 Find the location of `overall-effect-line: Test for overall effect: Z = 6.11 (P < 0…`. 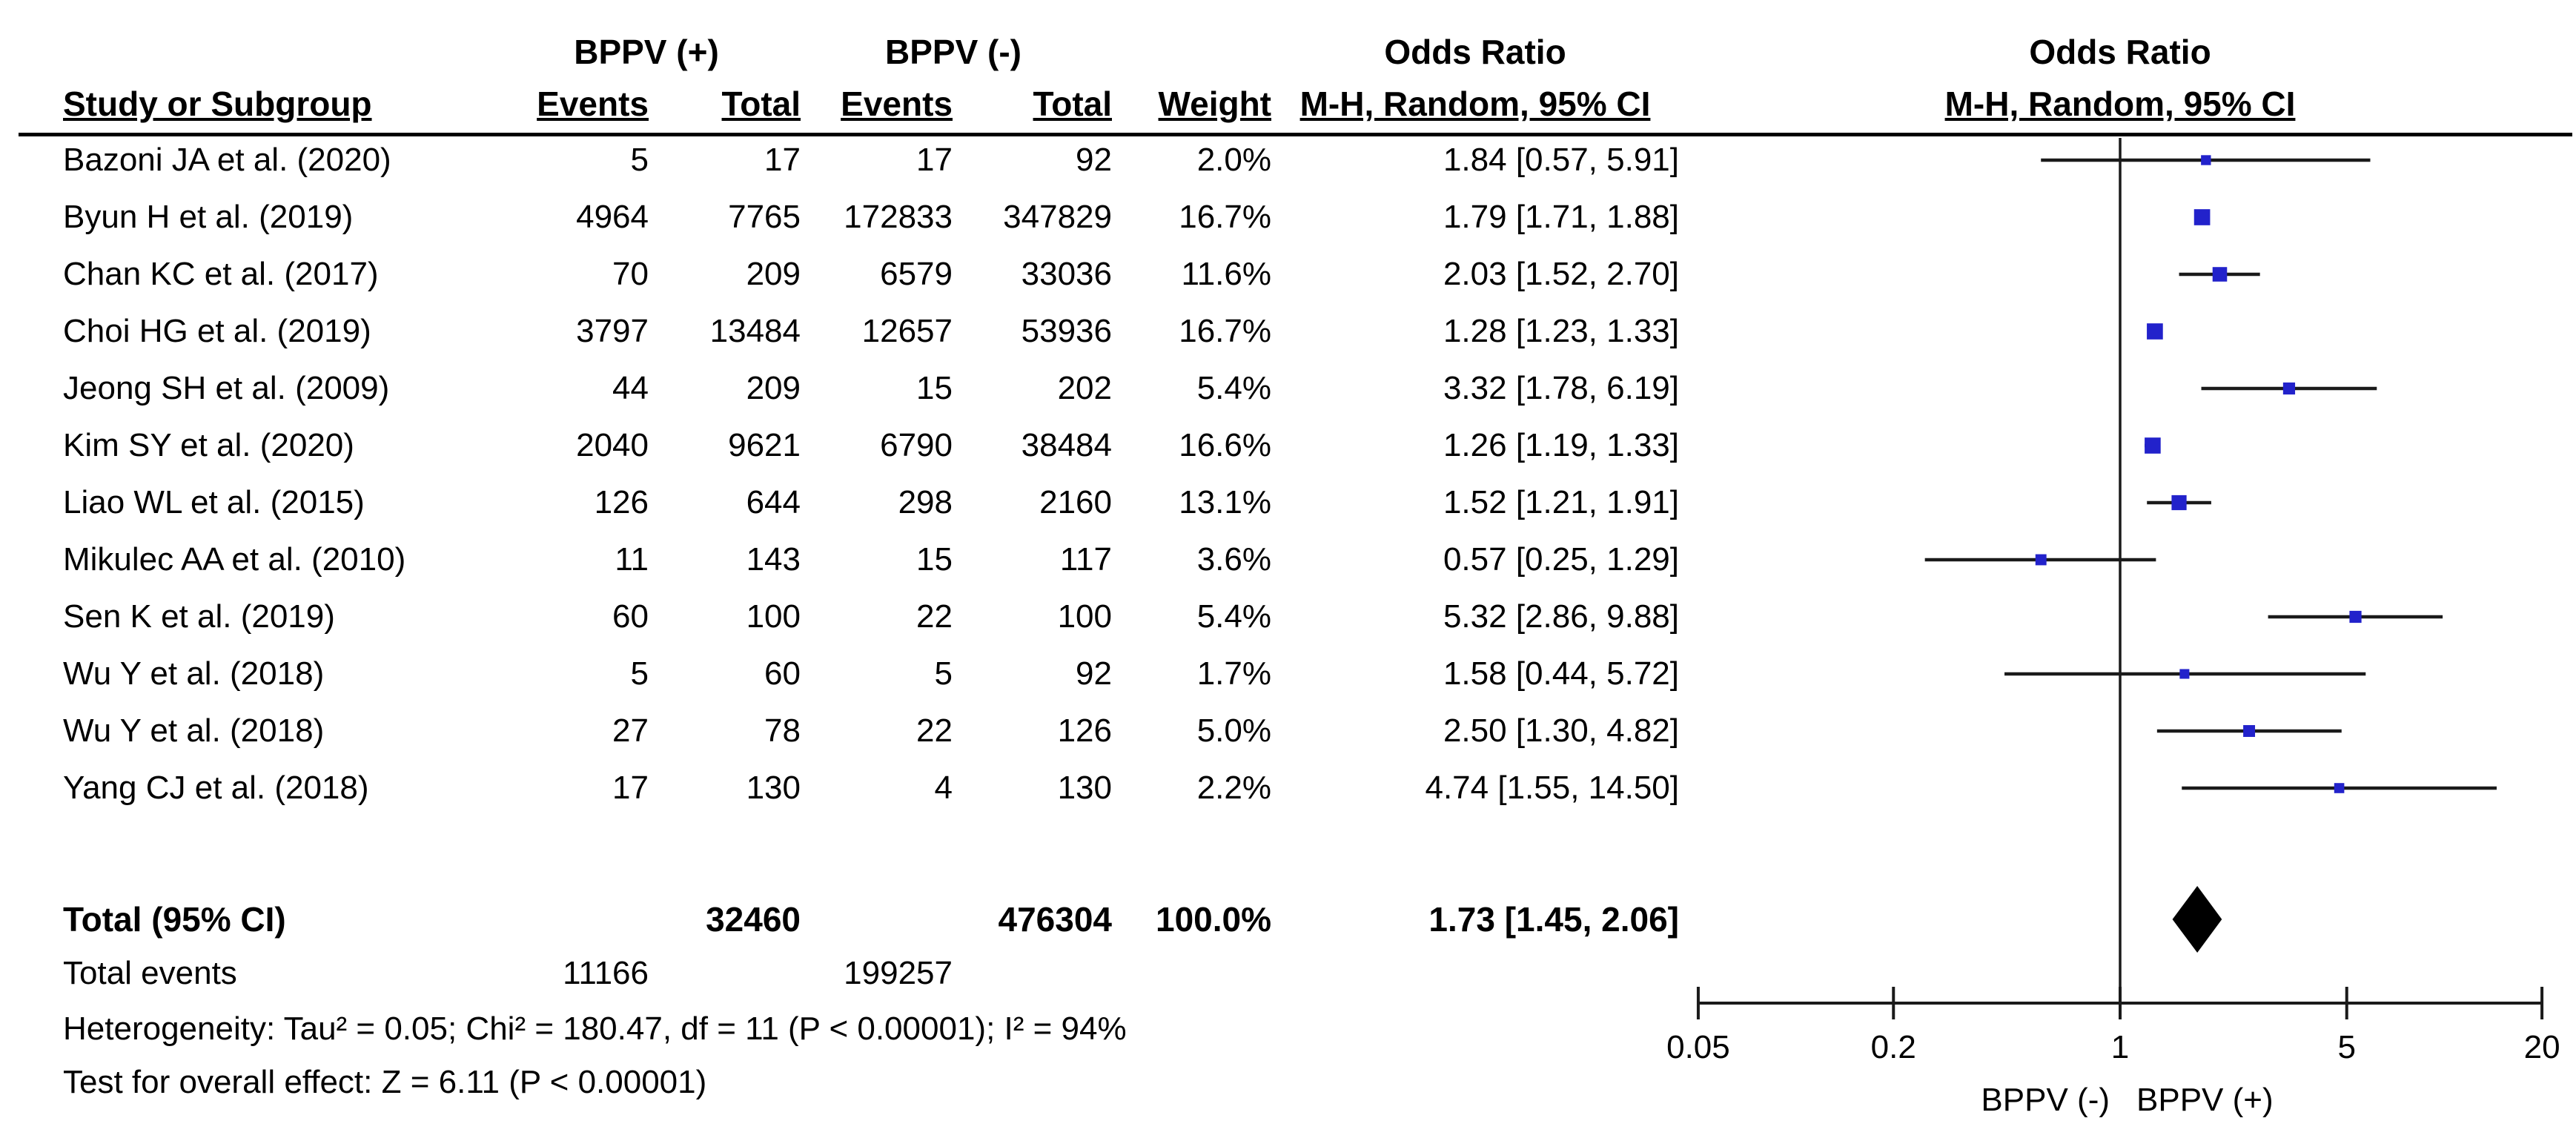

overall-effect-line: Test for overall effect: Z = 6.11 (P < 0… is located at coordinates (385, 1082).